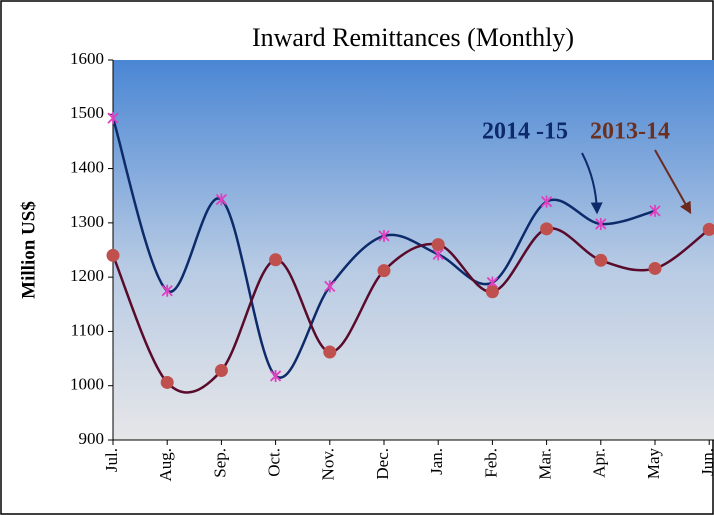 The width and height of the screenshot is (714, 515). I want to click on y-tick-label: 900, so click(92, 438).